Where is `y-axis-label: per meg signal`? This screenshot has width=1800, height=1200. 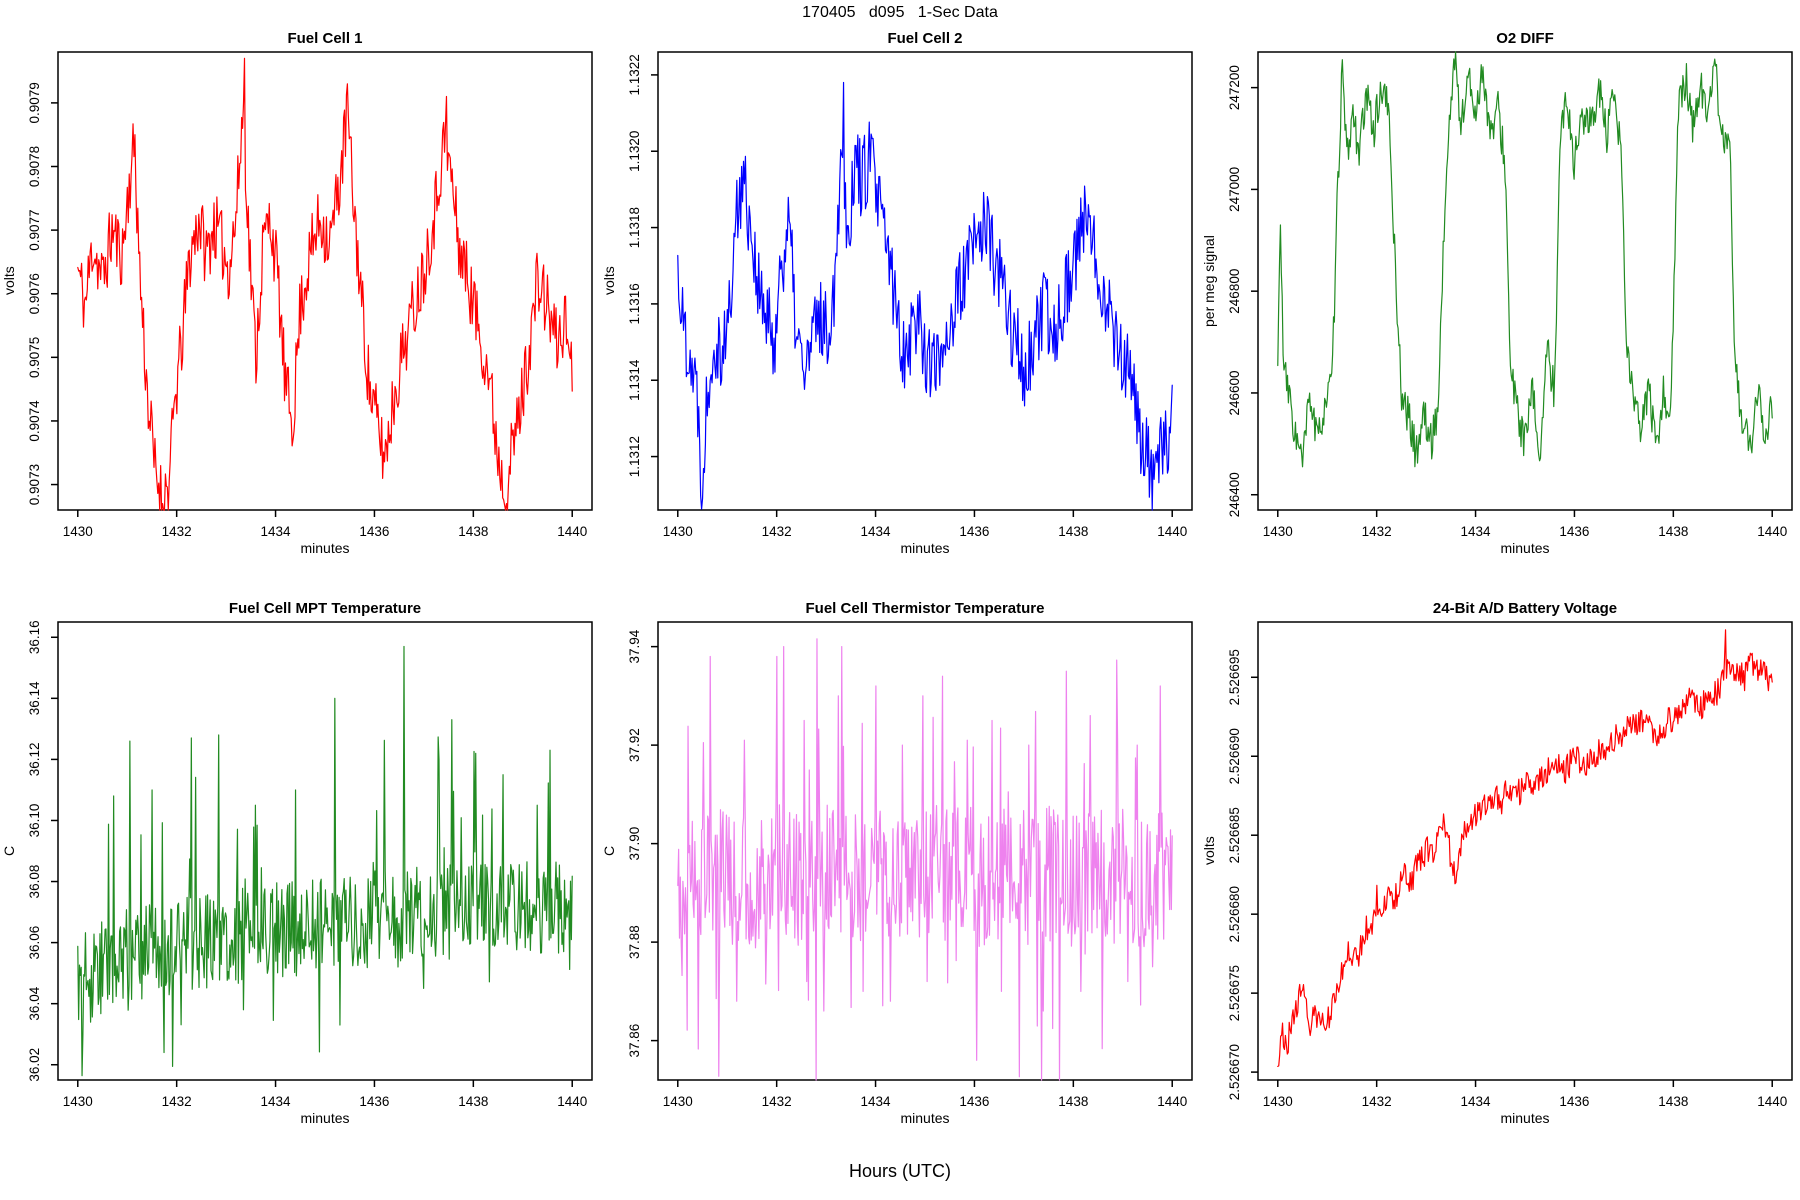
y-axis-label: per meg signal is located at coordinates (1209, 281).